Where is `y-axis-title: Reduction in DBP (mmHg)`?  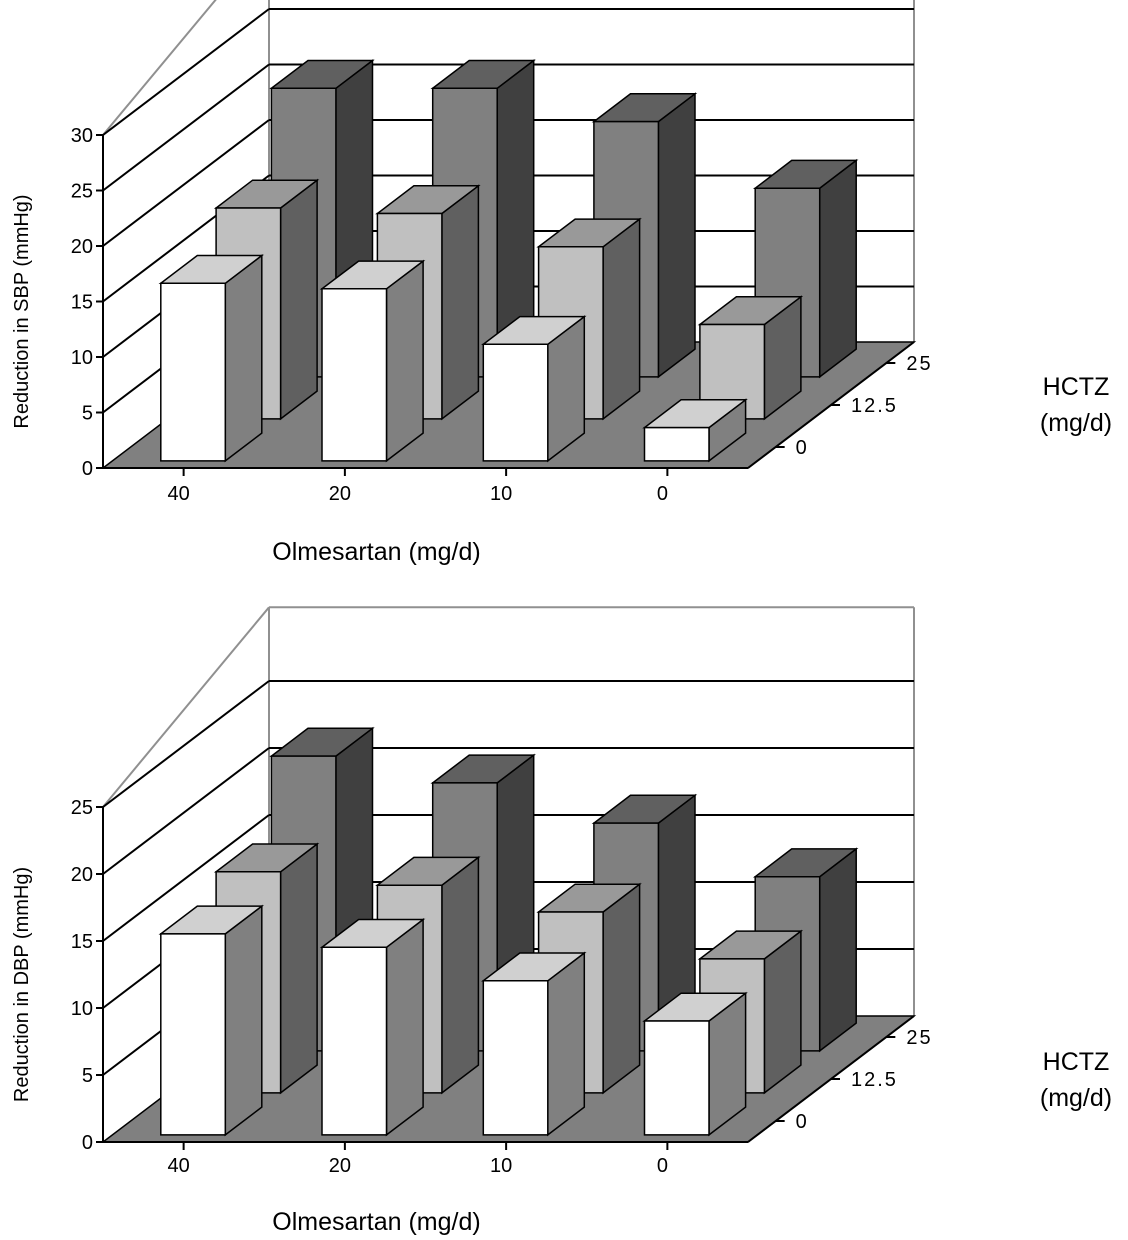
y-axis-title: Reduction in DBP (mmHg) is located at coordinates (22, 984).